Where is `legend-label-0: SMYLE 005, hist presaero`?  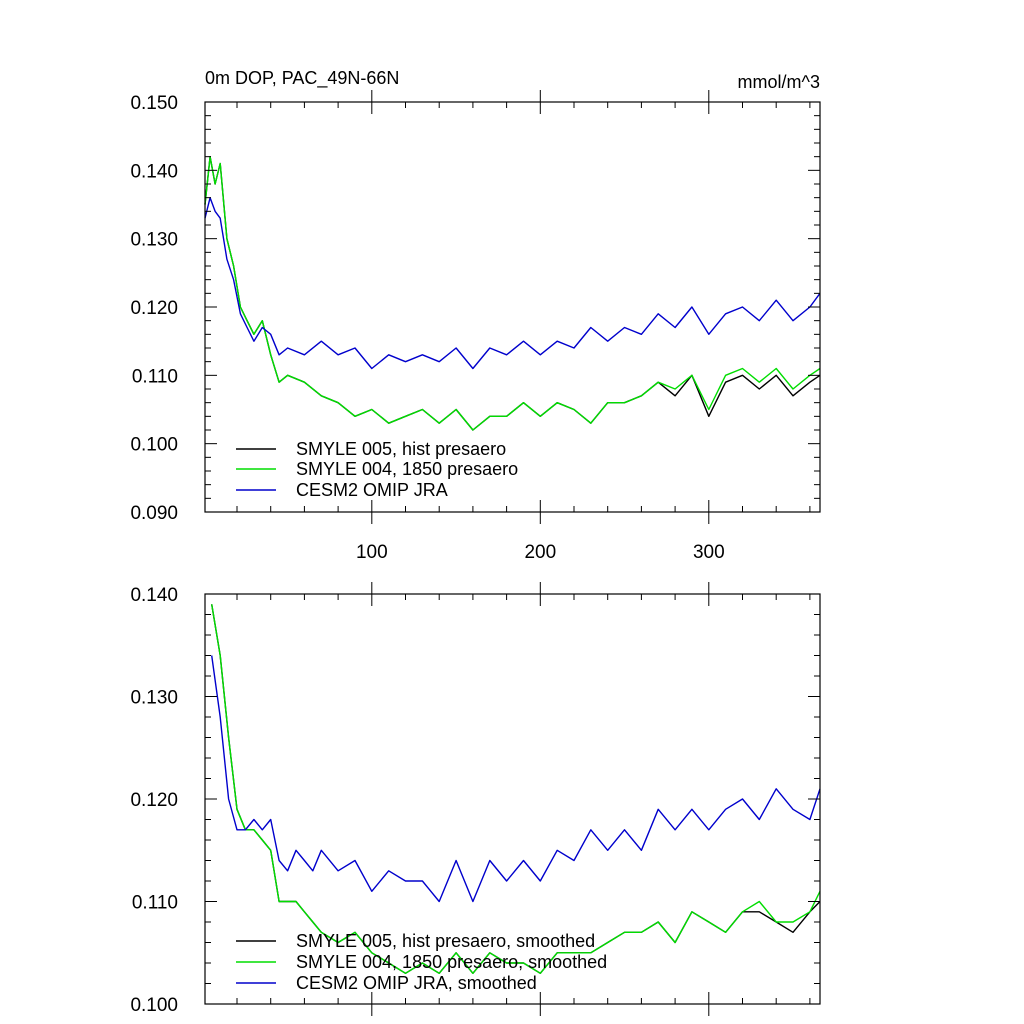 legend-label-0: SMYLE 005, hist presaero is located at coordinates (401, 449).